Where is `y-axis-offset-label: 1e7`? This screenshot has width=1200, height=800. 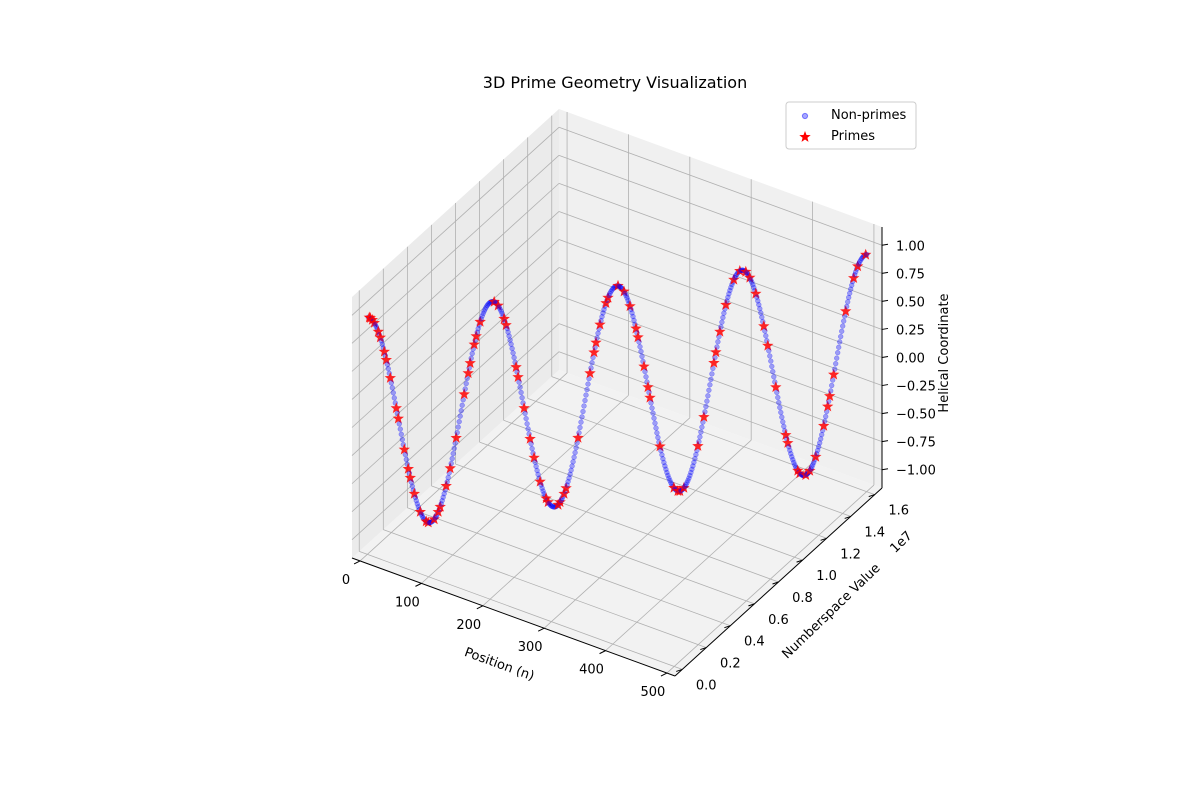
y-axis-offset-label: 1e7 is located at coordinates (902, 543).